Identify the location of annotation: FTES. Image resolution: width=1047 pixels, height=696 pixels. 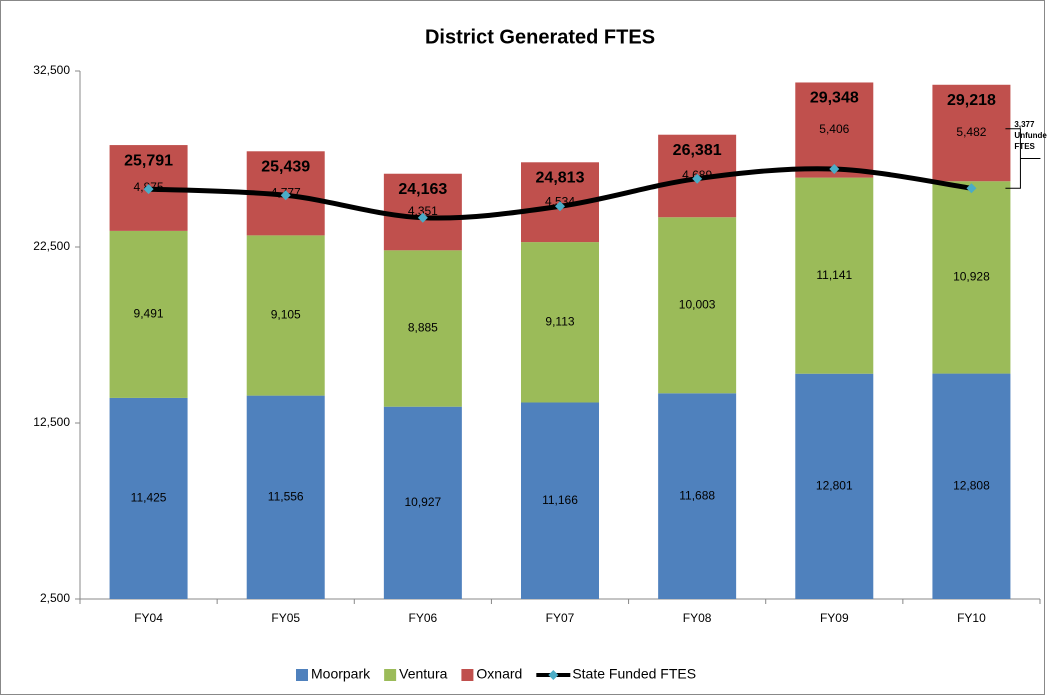
(1024, 146).